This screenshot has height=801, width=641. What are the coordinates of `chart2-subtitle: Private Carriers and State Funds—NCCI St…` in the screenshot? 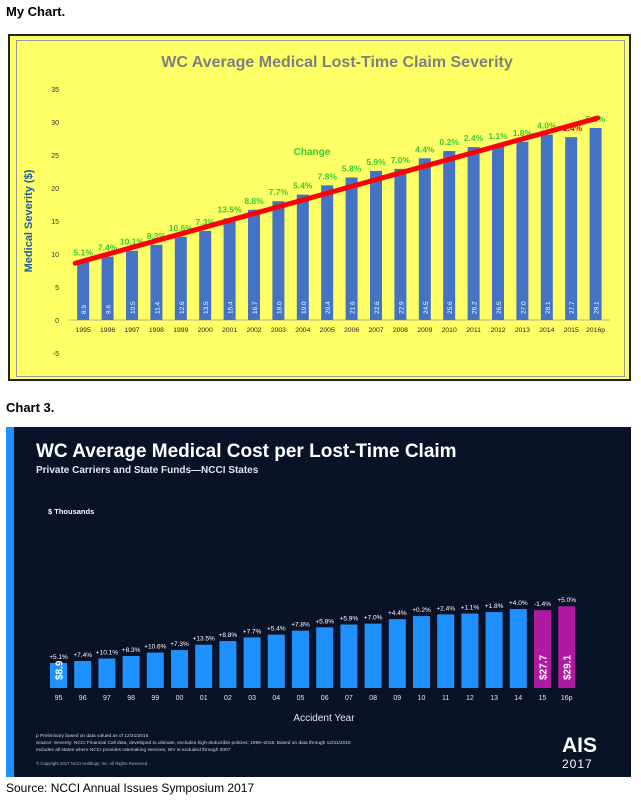 It's located at (147, 470).